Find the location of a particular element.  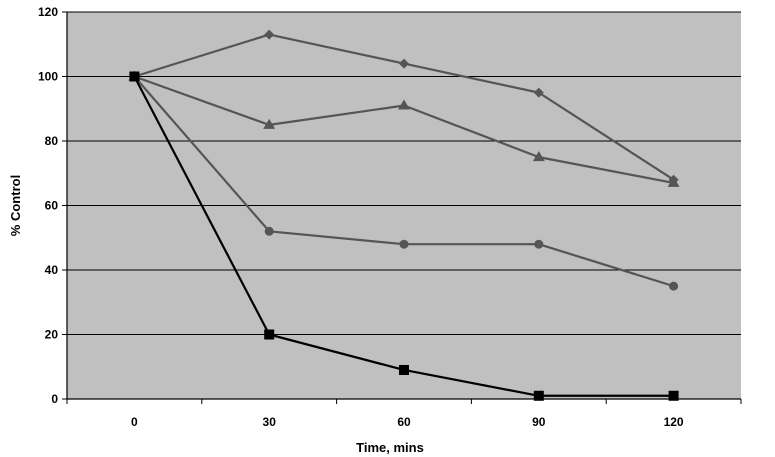

x-tick-labels: 0 30 60 90 120 is located at coordinates (407, 422).